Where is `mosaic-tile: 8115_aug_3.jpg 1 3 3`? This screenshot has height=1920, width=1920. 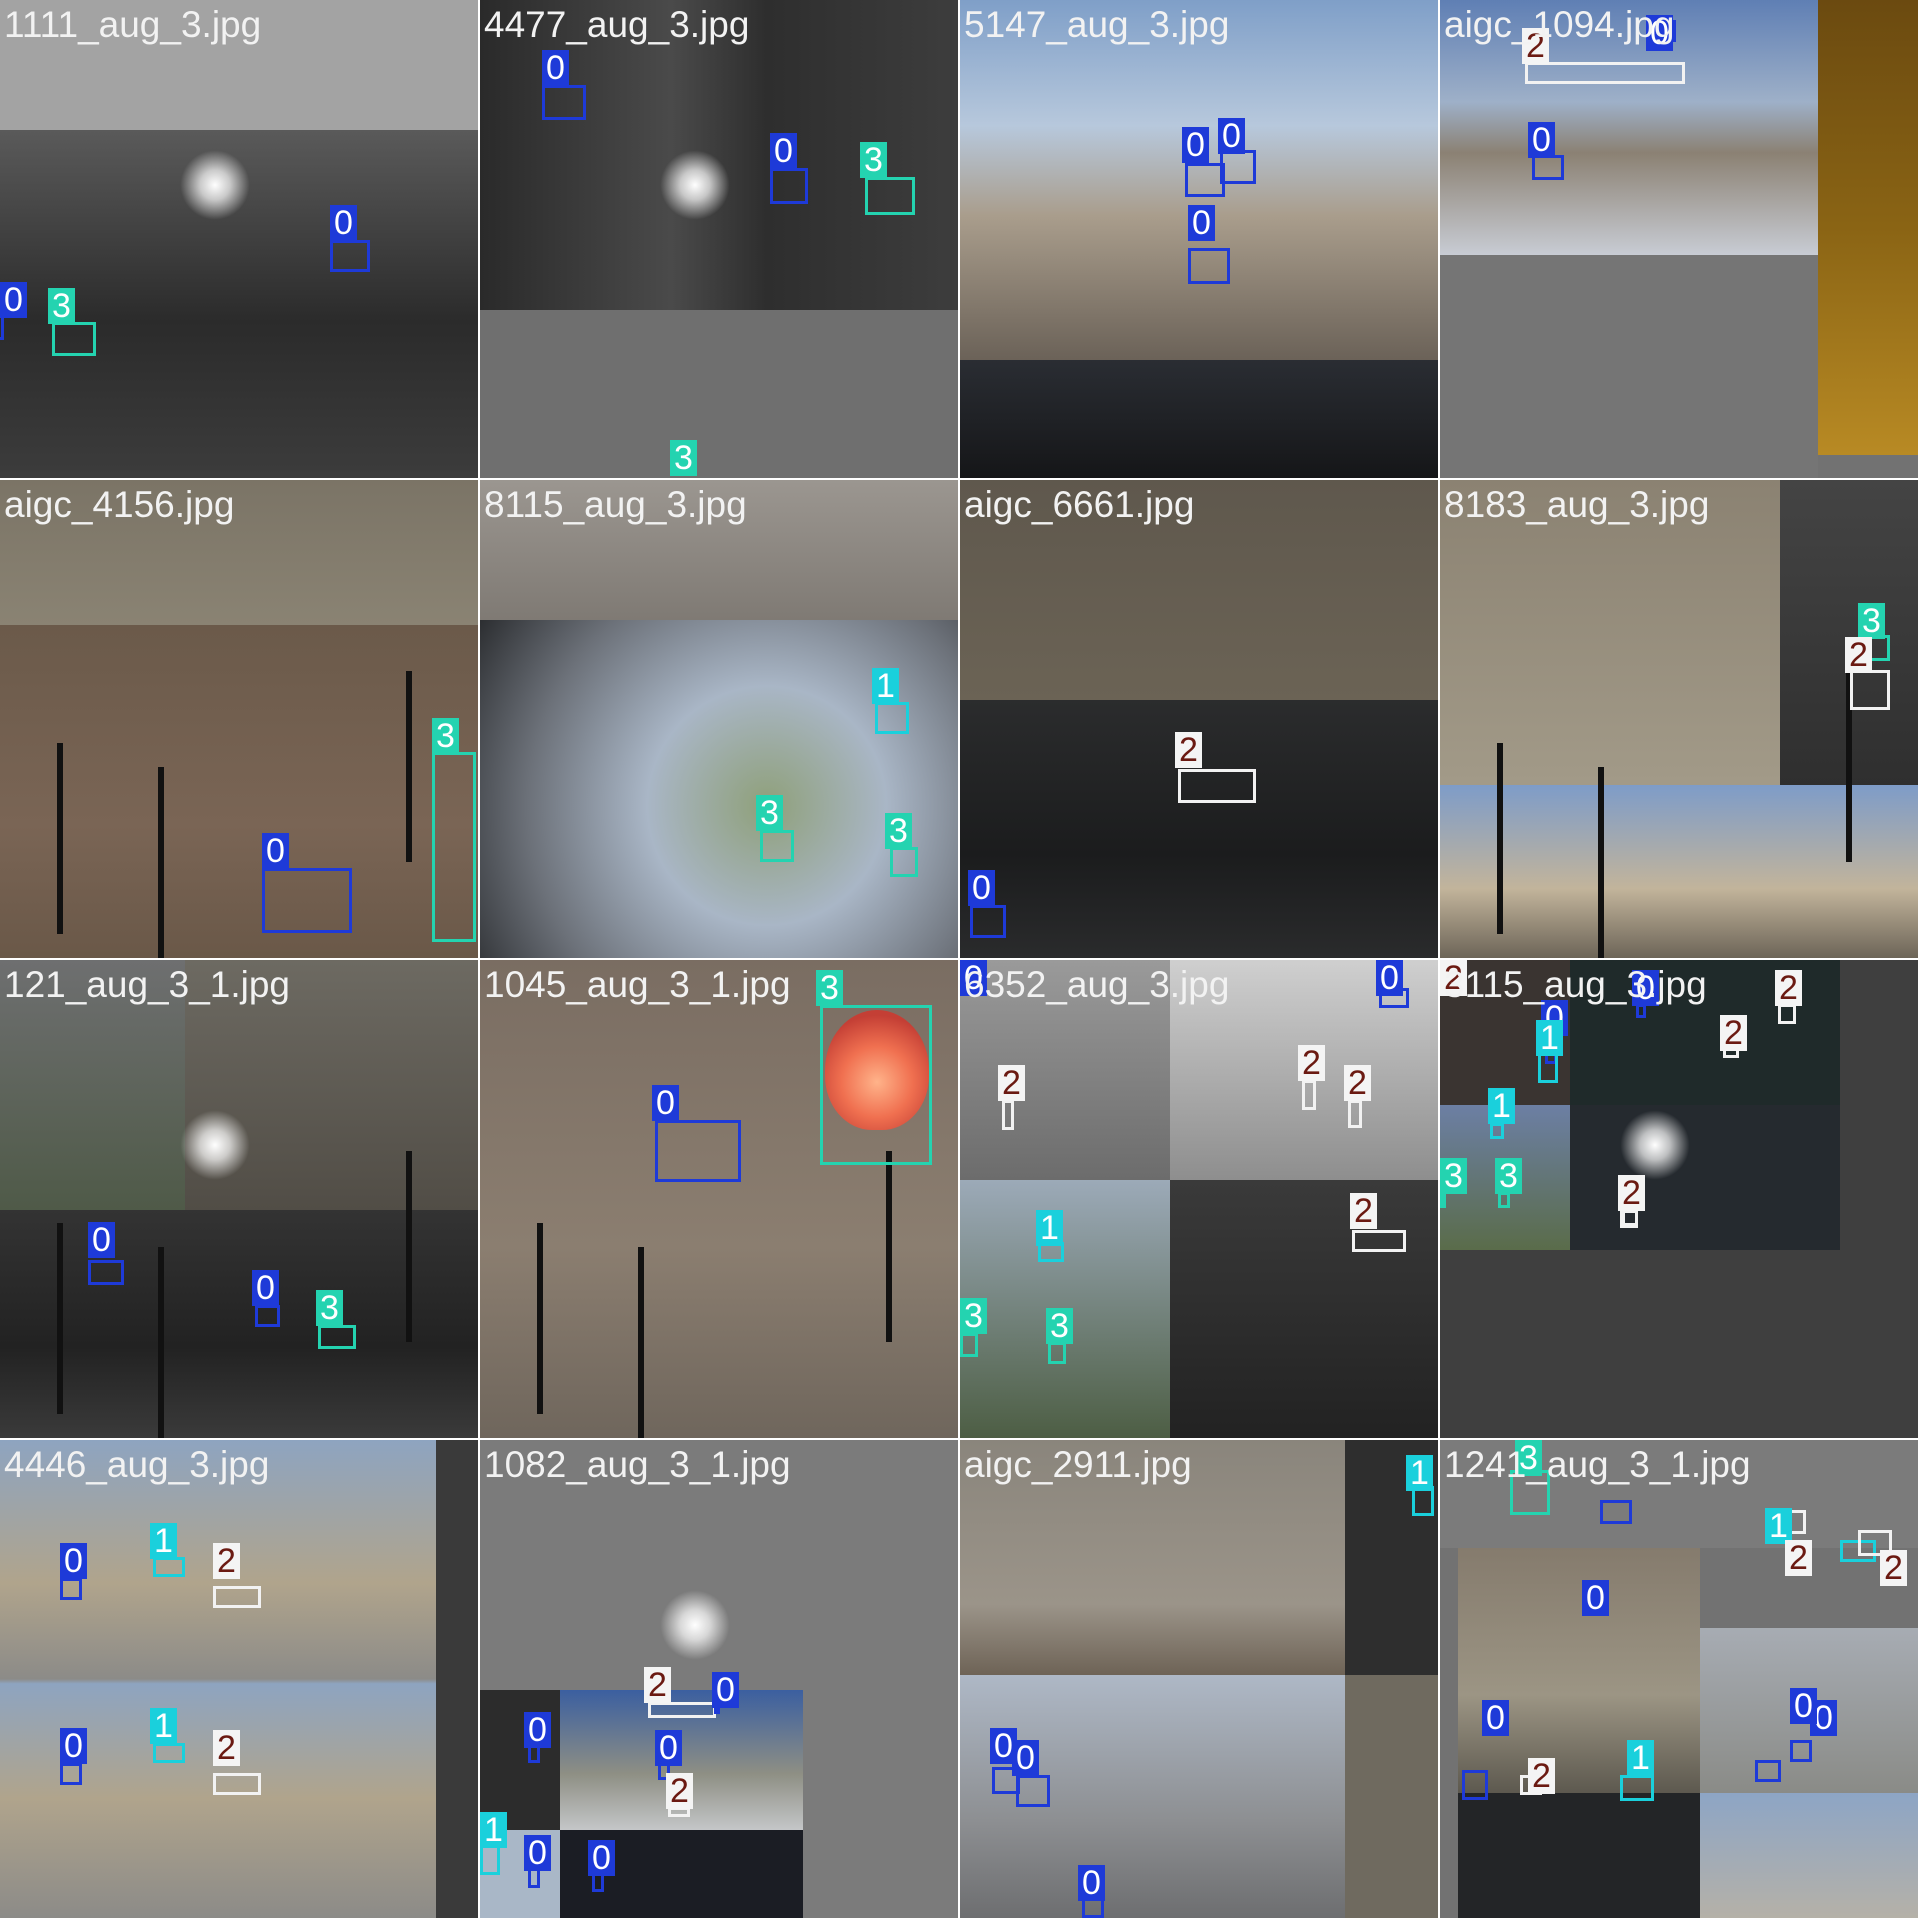 mosaic-tile: 8115_aug_3.jpg 1 3 3 is located at coordinates (719, 719).